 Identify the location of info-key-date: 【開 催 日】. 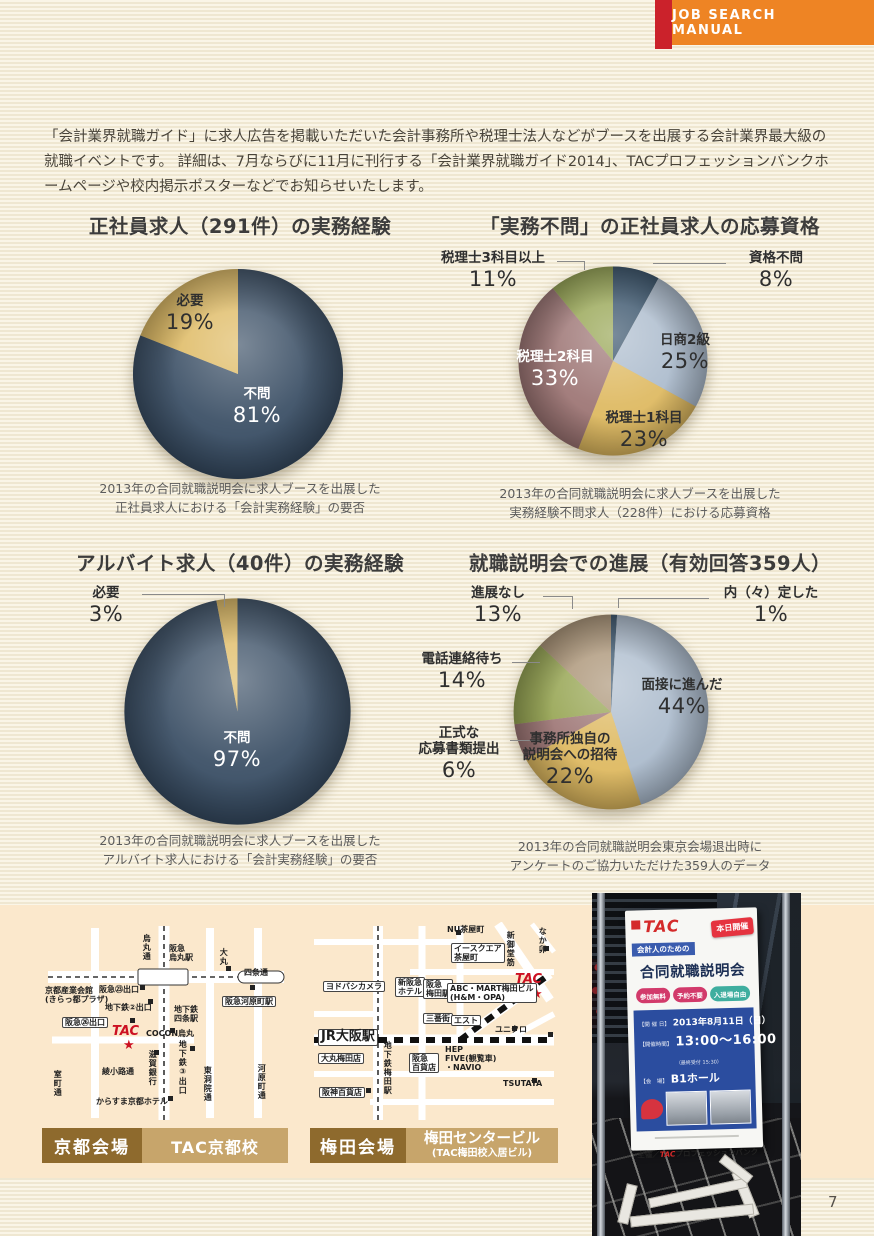
(654, 1025).